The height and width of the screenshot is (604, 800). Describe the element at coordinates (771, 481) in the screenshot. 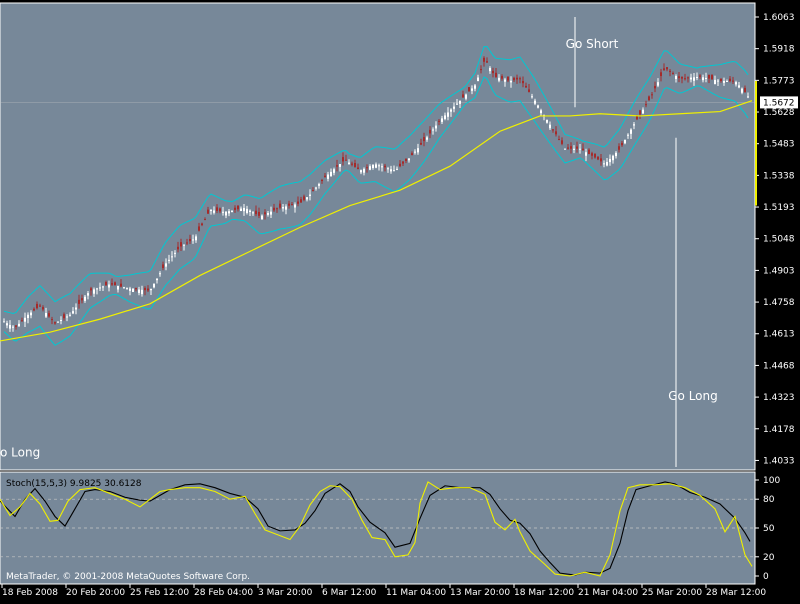

I see `stochastic-tick-label: 100` at that location.